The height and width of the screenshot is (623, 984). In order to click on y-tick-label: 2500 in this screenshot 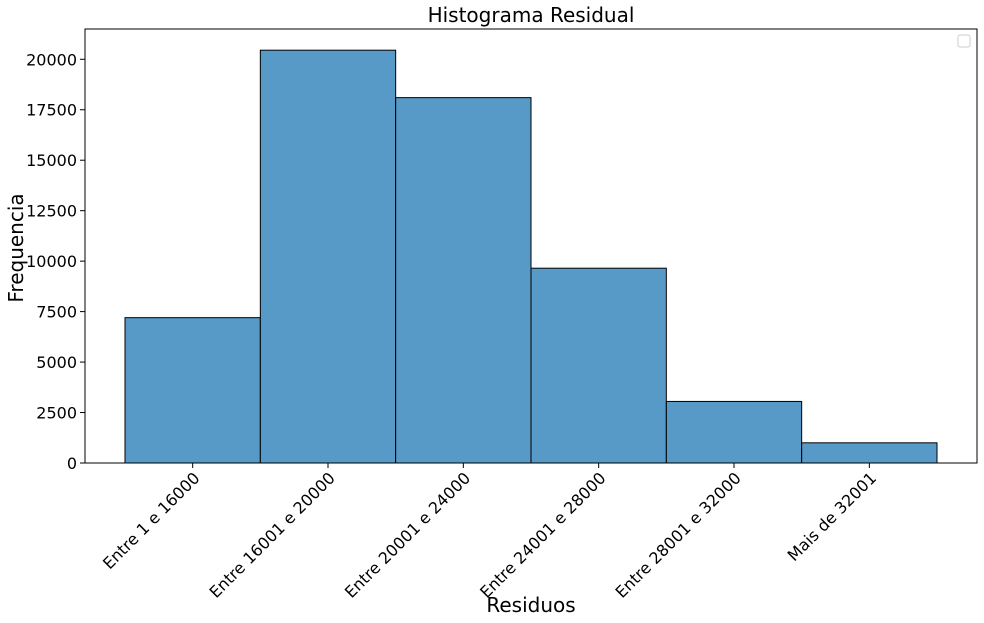, I will do `click(56, 413)`.